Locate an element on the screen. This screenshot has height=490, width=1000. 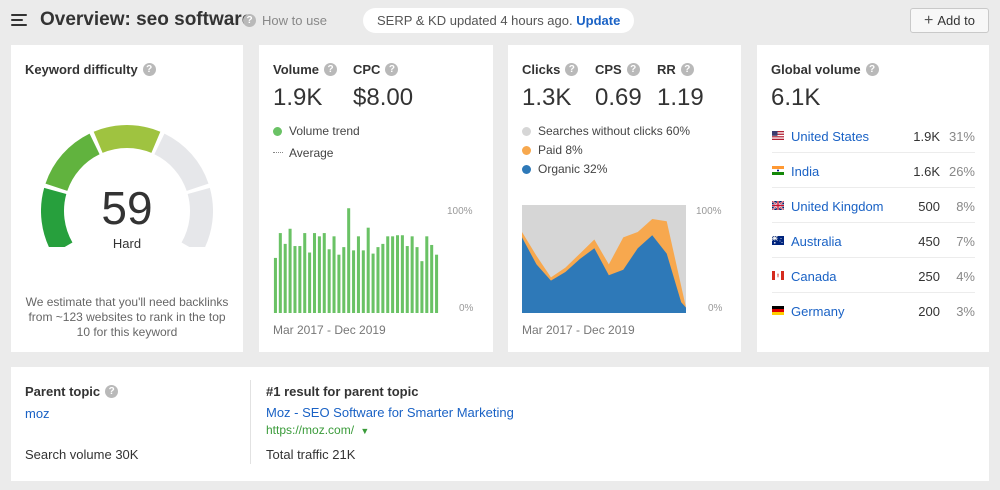
update-notice: SERP & KD updated 4 hours ago. Update is located at coordinates (499, 20).